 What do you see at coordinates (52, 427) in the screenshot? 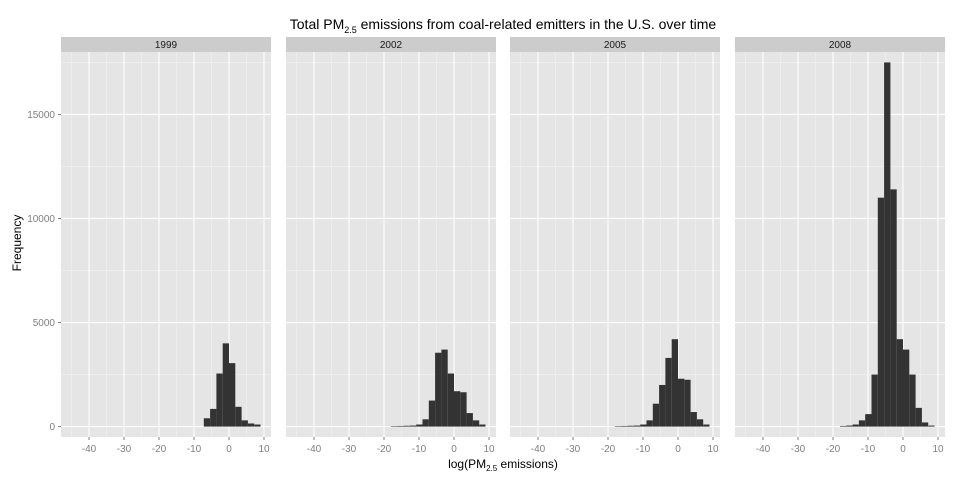
I see `y-tick-label: 0` at bounding box center [52, 427].